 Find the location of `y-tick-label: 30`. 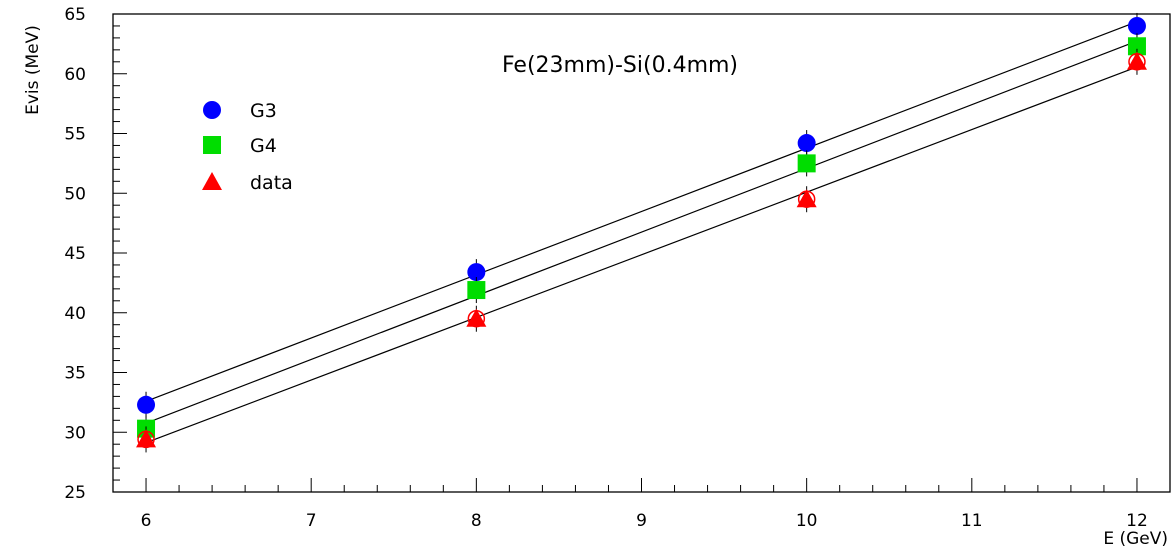

y-tick-label: 30 is located at coordinates (75, 433).